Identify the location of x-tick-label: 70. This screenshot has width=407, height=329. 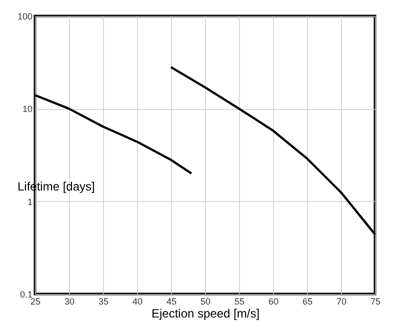
(341, 301).